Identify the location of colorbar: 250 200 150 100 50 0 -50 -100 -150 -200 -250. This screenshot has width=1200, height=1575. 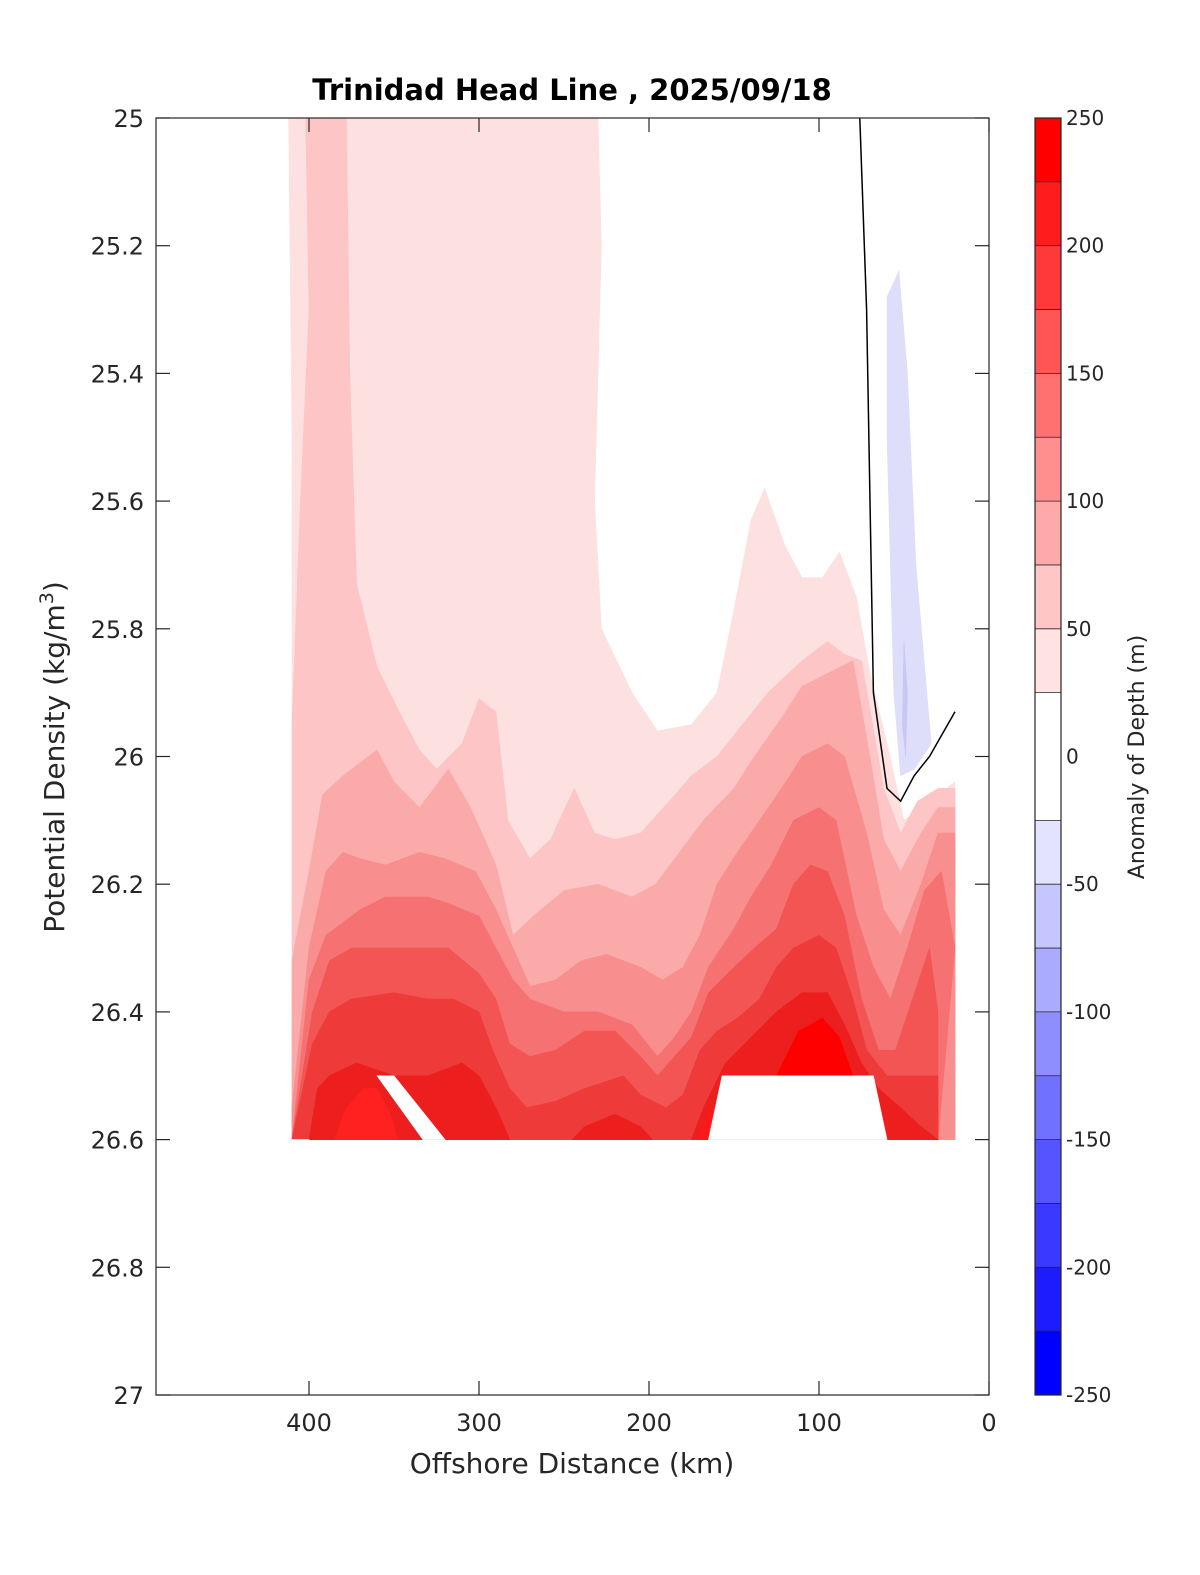
(1072, 756).